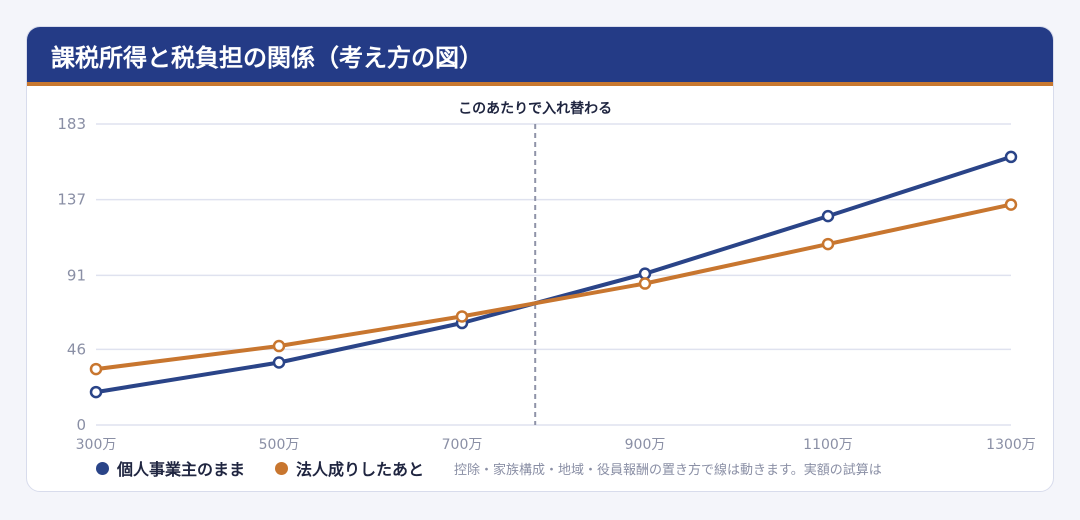 Image resolution: width=1080 pixels, height=520 pixels. Describe the element at coordinates (267, 58) in the screenshot. I see `chart-title: 課税所得と税負担の関係（考え方の図）` at that location.